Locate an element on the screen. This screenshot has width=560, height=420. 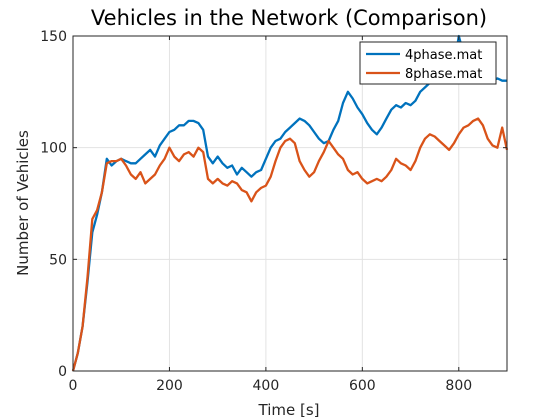
legend-label-1: 4phase.mat is located at coordinates (443, 55).